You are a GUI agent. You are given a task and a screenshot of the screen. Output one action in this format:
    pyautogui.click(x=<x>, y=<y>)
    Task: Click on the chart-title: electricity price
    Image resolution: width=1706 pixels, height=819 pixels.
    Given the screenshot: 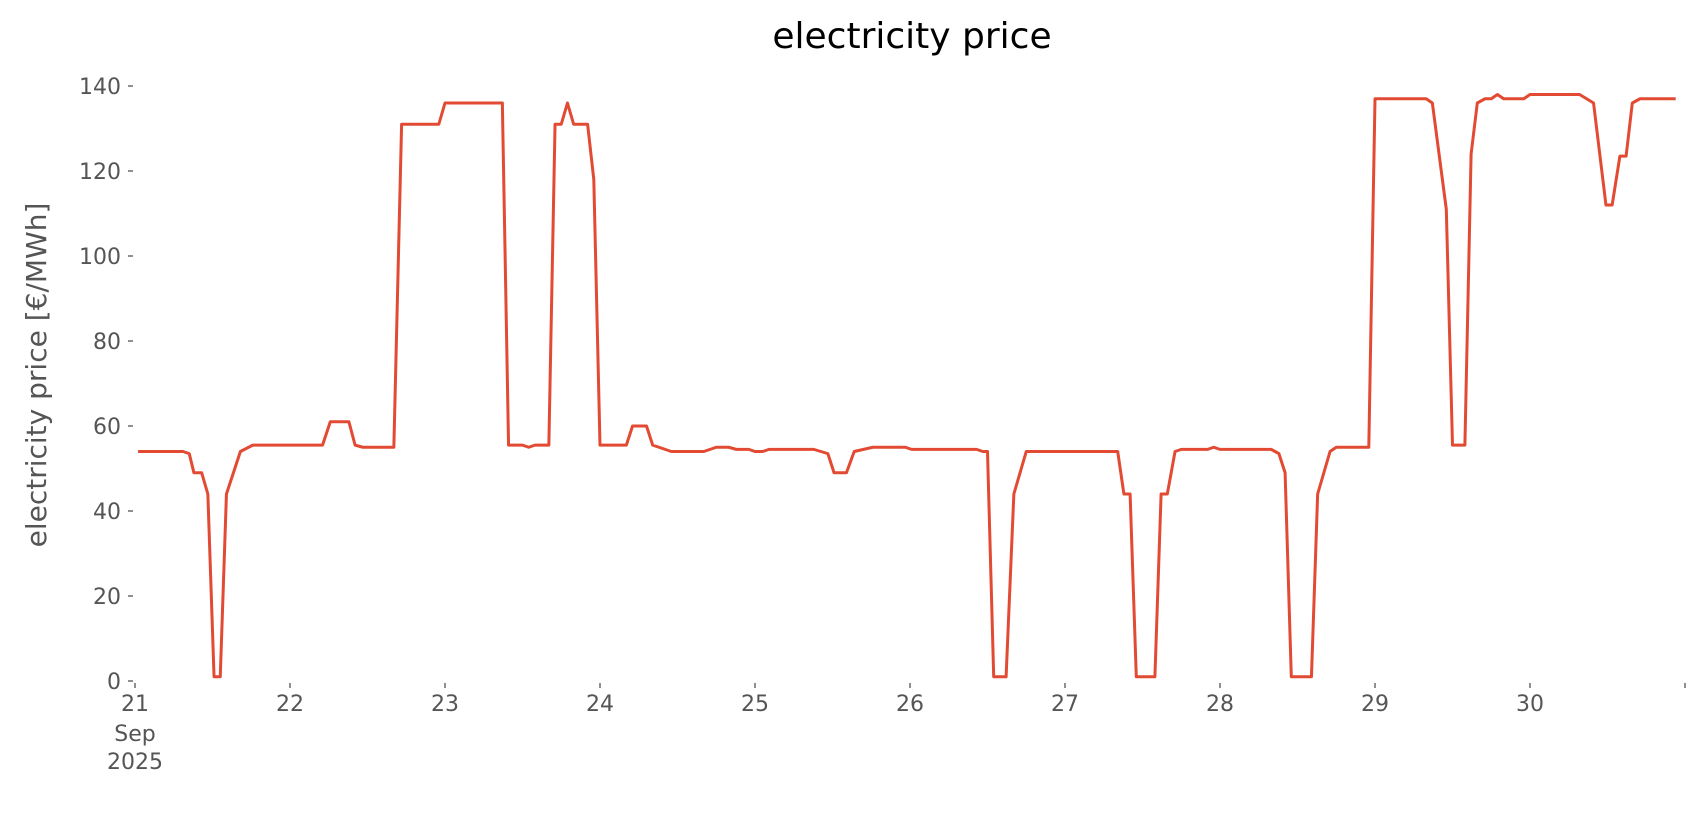 What is the action you would take?
    pyautogui.click(x=911, y=36)
    